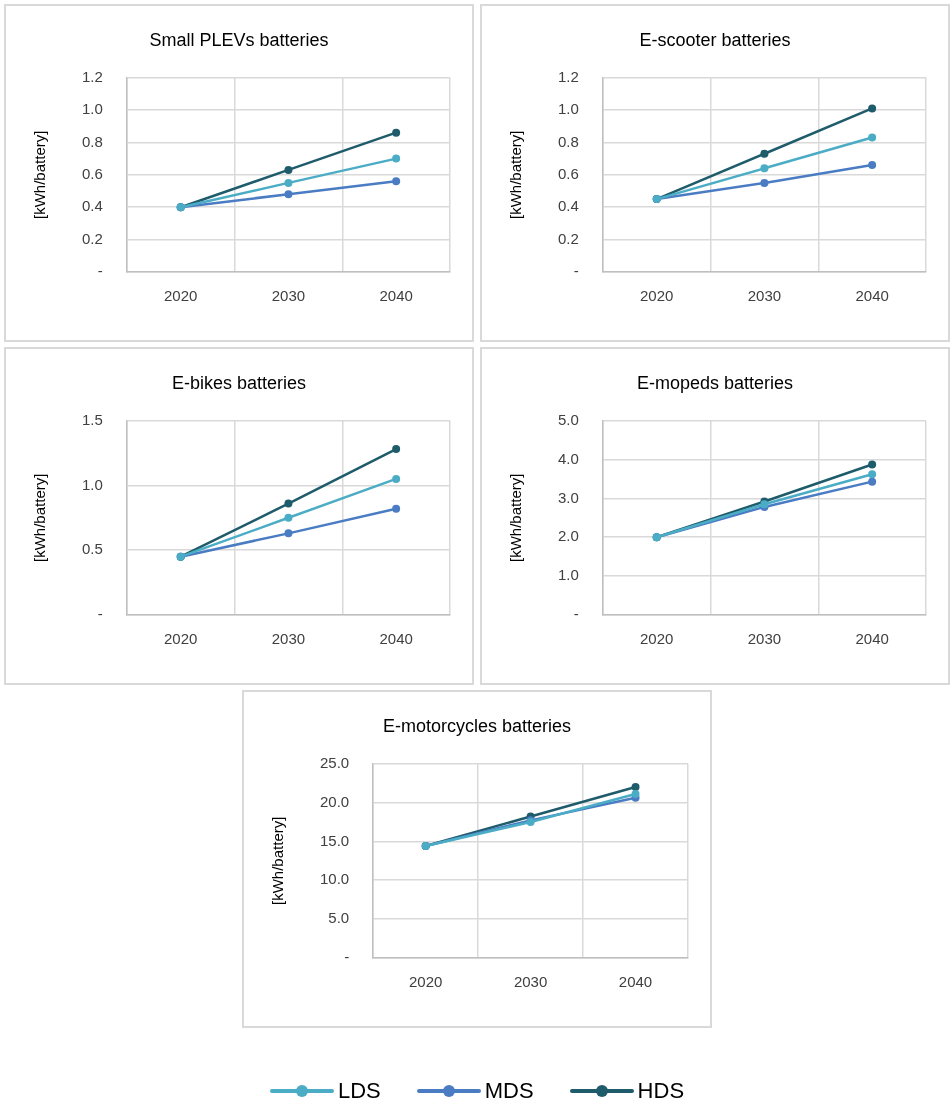 The width and height of the screenshot is (952, 1110). What do you see at coordinates (568, 497) in the screenshot?
I see `y-tick-label: 3.0` at bounding box center [568, 497].